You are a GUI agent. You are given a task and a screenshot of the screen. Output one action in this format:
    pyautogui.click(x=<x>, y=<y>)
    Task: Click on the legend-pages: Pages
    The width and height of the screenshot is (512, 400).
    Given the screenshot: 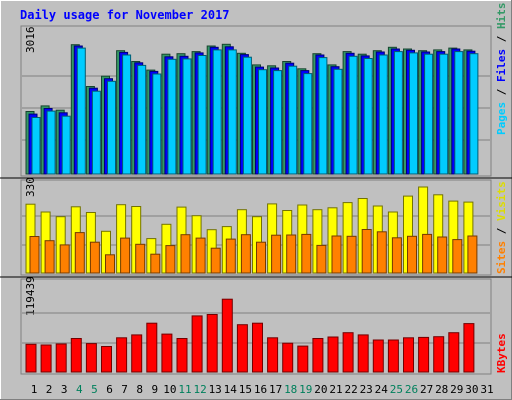 What is the action you would take?
    pyautogui.click(x=501, y=118)
    